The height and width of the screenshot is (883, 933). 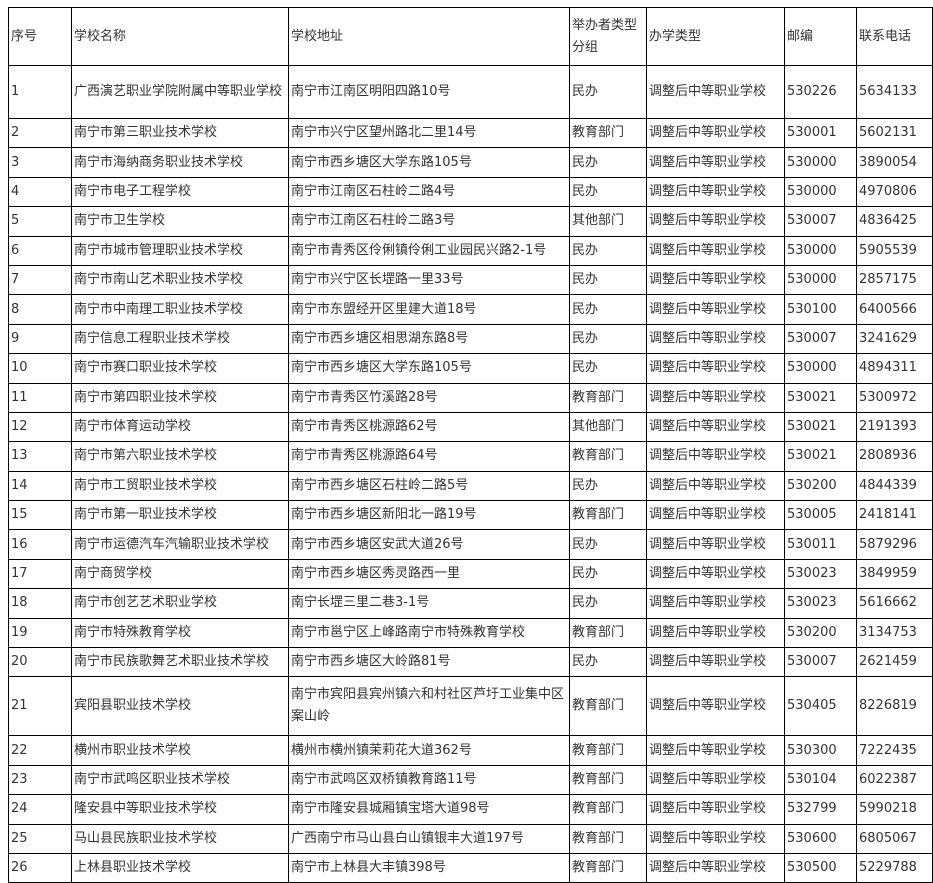 What do you see at coordinates (40, 809) in the screenshot?
I see `cell-index: 24` at bounding box center [40, 809].